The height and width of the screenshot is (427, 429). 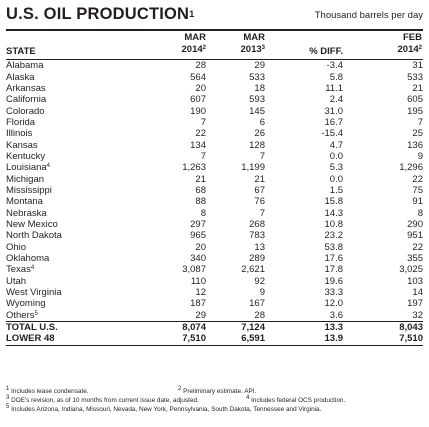 I want to click on feb2014-value: 197, so click(x=415, y=304).